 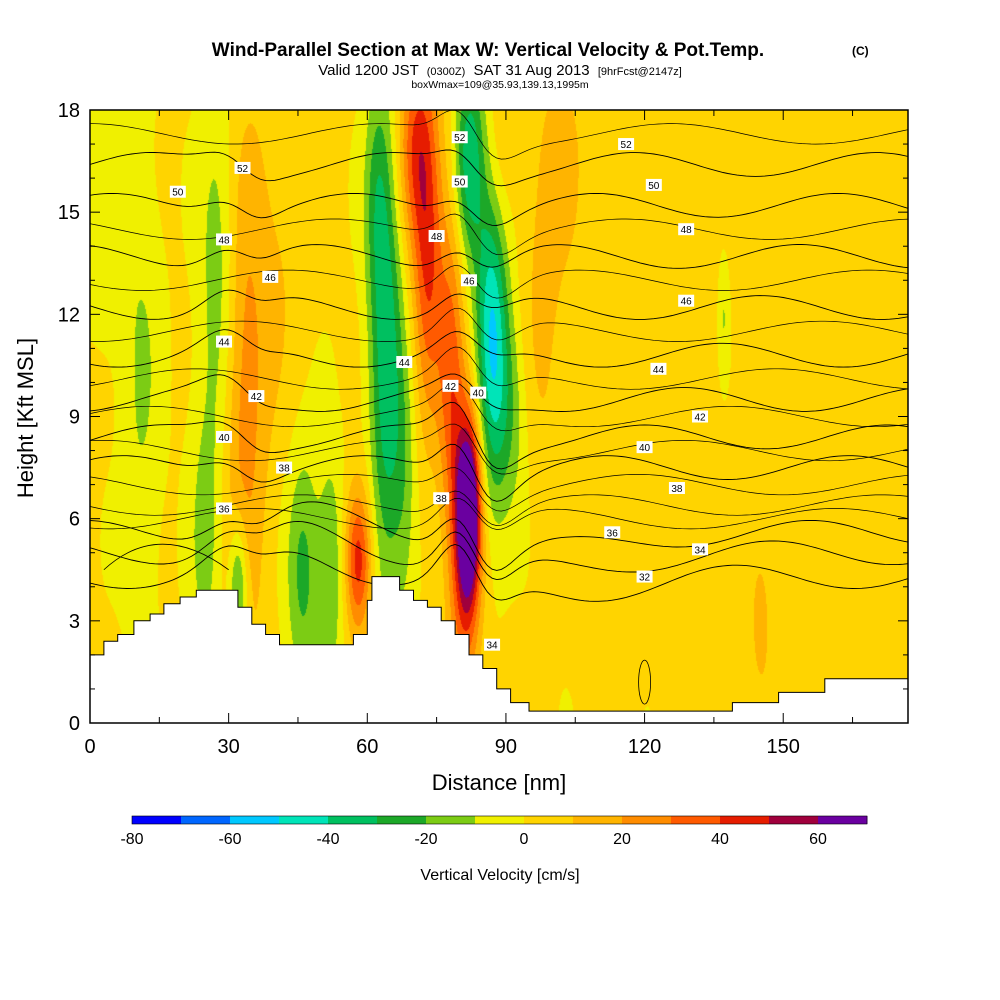 What do you see at coordinates (818, 839) in the screenshot?
I see `colorbar-tick-label: 60` at bounding box center [818, 839].